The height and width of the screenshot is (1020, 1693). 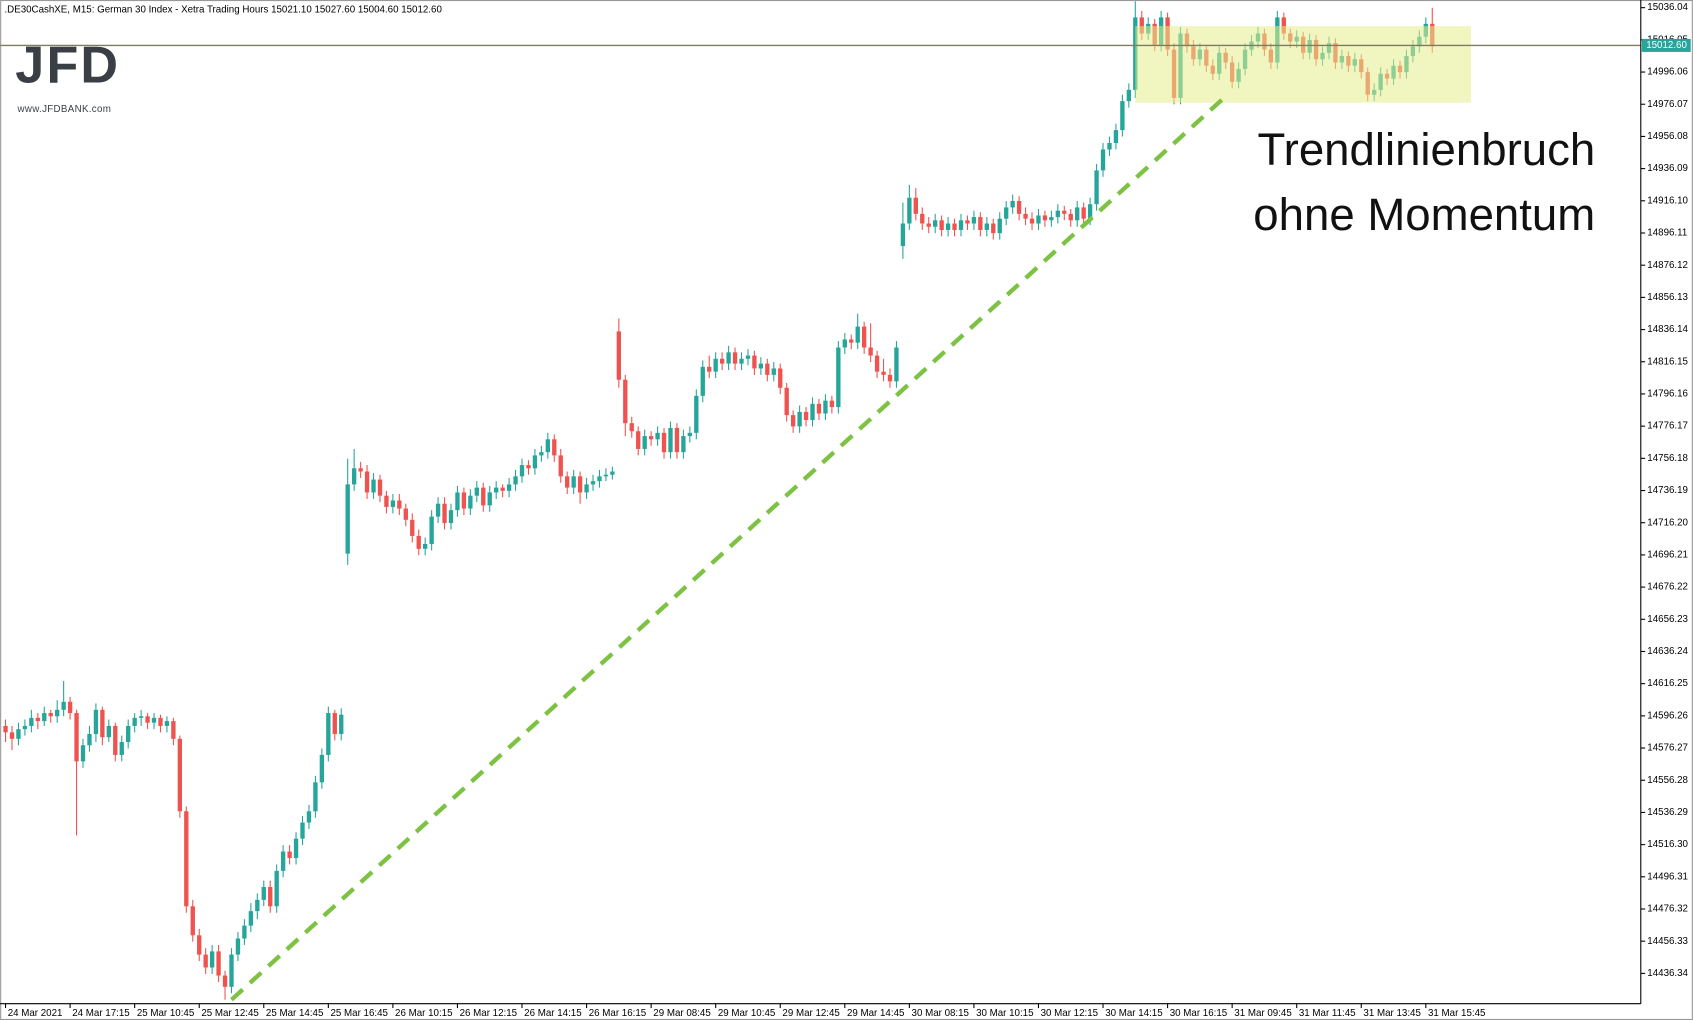 I want to click on y-tick-label: 14936.09, so click(x=1667, y=168).